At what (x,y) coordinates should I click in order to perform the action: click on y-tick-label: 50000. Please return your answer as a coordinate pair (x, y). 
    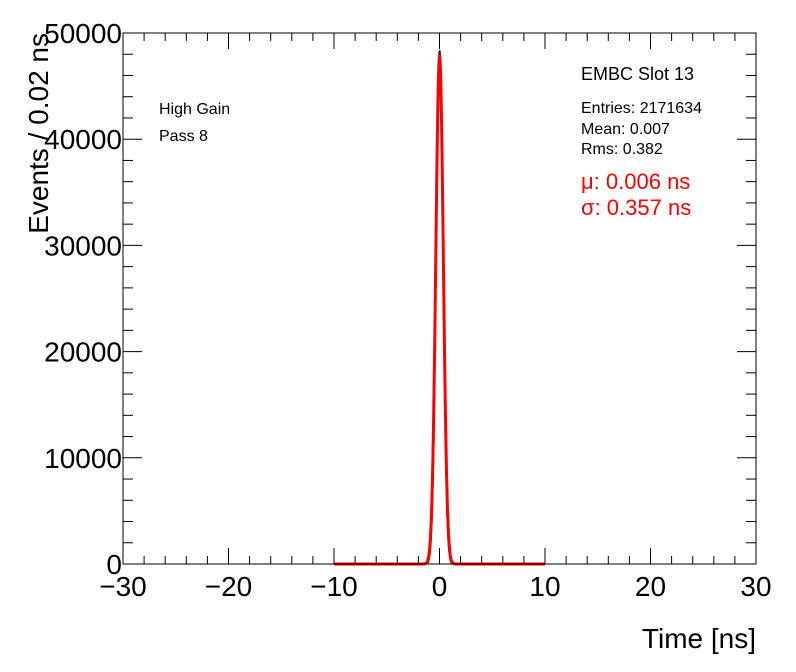
    Looking at the image, I should click on (83, 33).